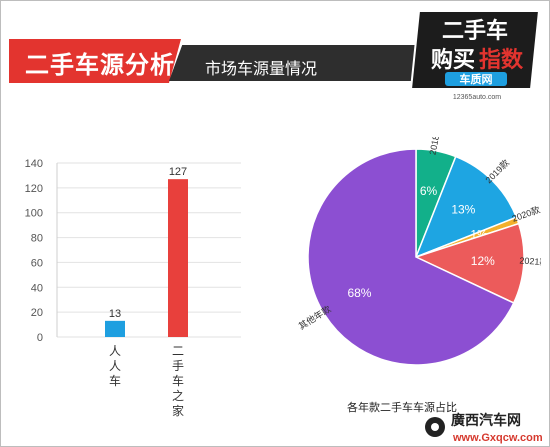 The height and width of the screenshot is (447, 550). What do you see at coordinates (501, 59) in the screenshot?
I see `logo-line2b: 指数` at bounding box center [501, 59].